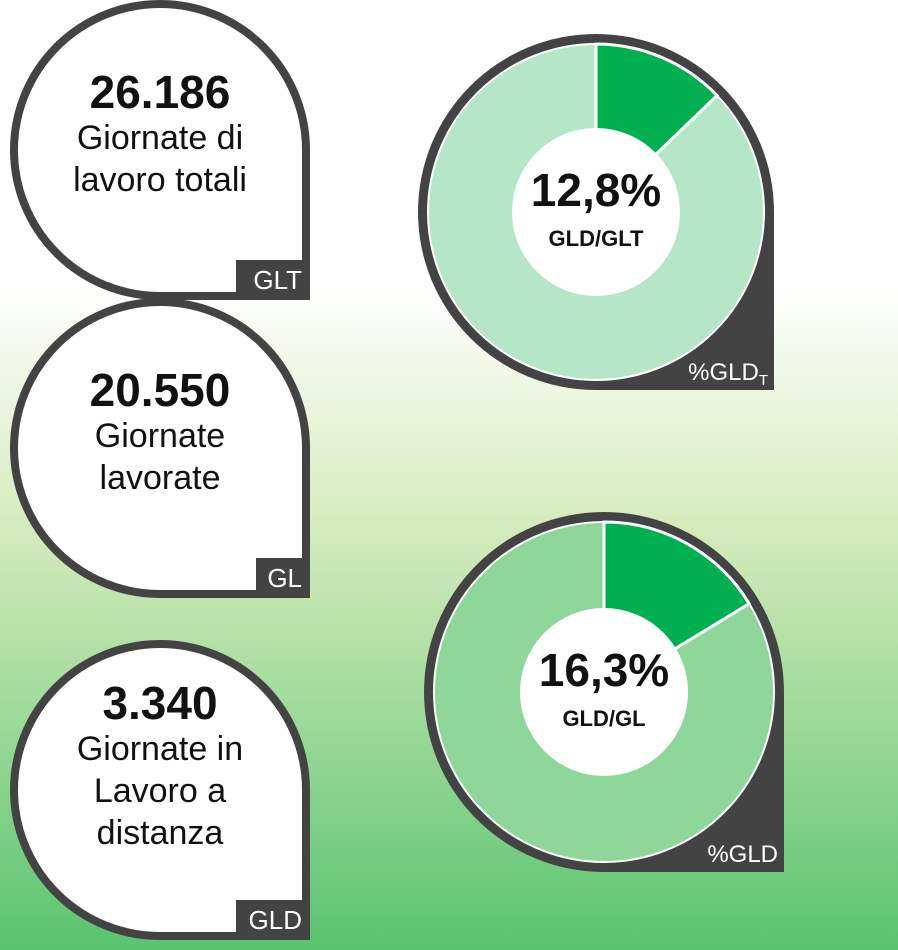 This screenshot has width=898, height=950. I want to click on donut-label: GLD/GLT, so click(596, 238).